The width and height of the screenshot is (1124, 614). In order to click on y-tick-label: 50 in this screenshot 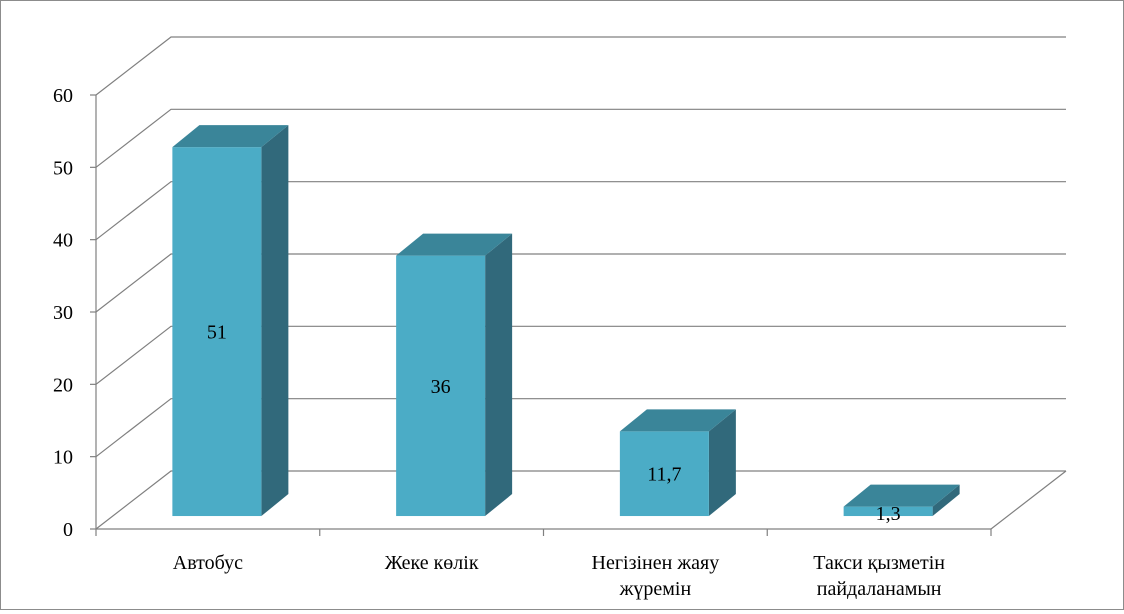, I will do `click(63, 168)`.